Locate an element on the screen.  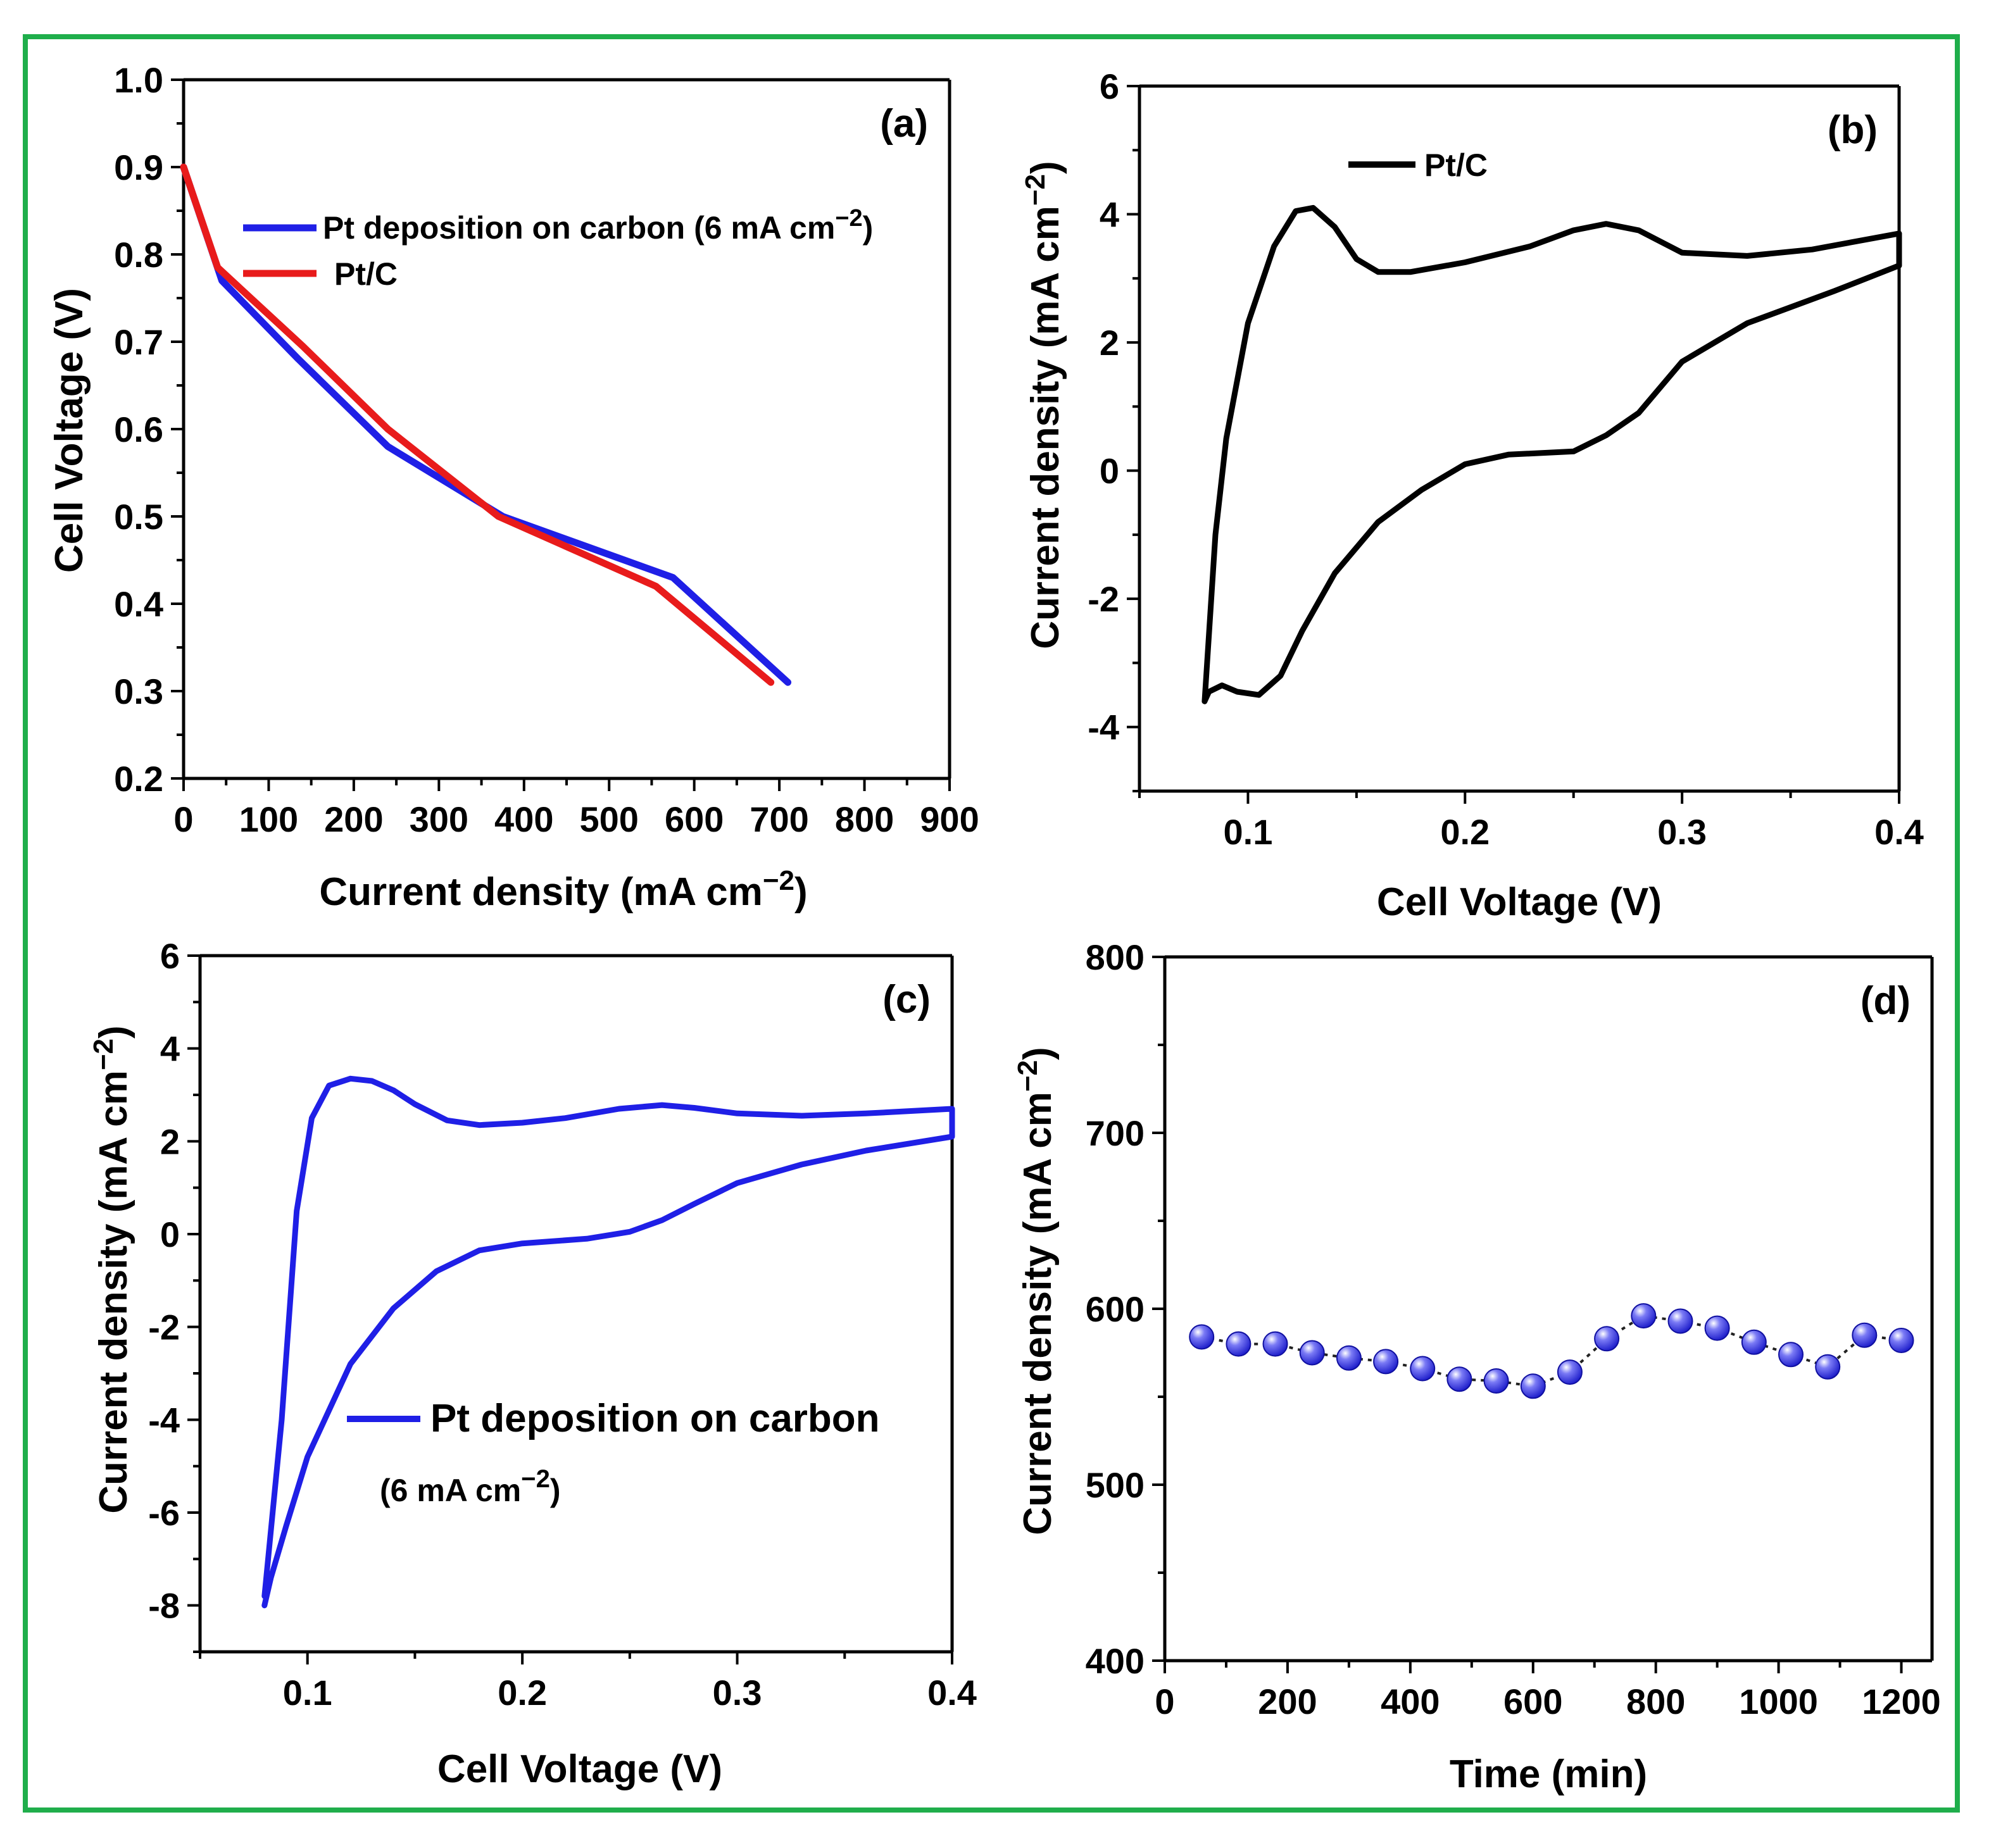
y-tick-label: 1.0 is located at coordinates (138, 80).